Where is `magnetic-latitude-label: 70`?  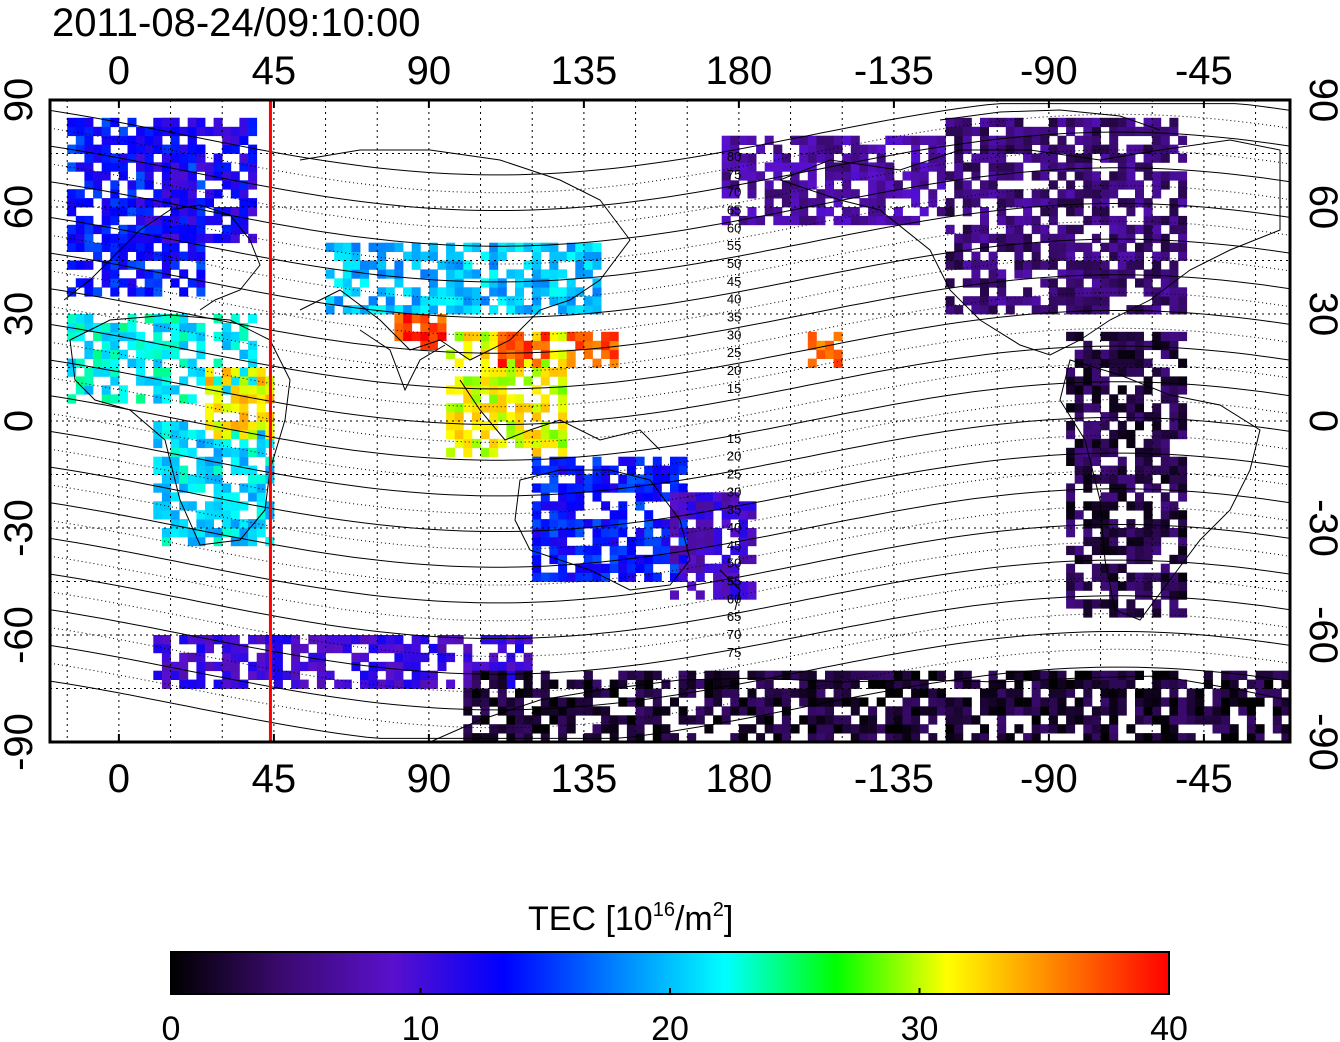 magnetic-latitude-label: 70 is located at coordinates (734, 634).